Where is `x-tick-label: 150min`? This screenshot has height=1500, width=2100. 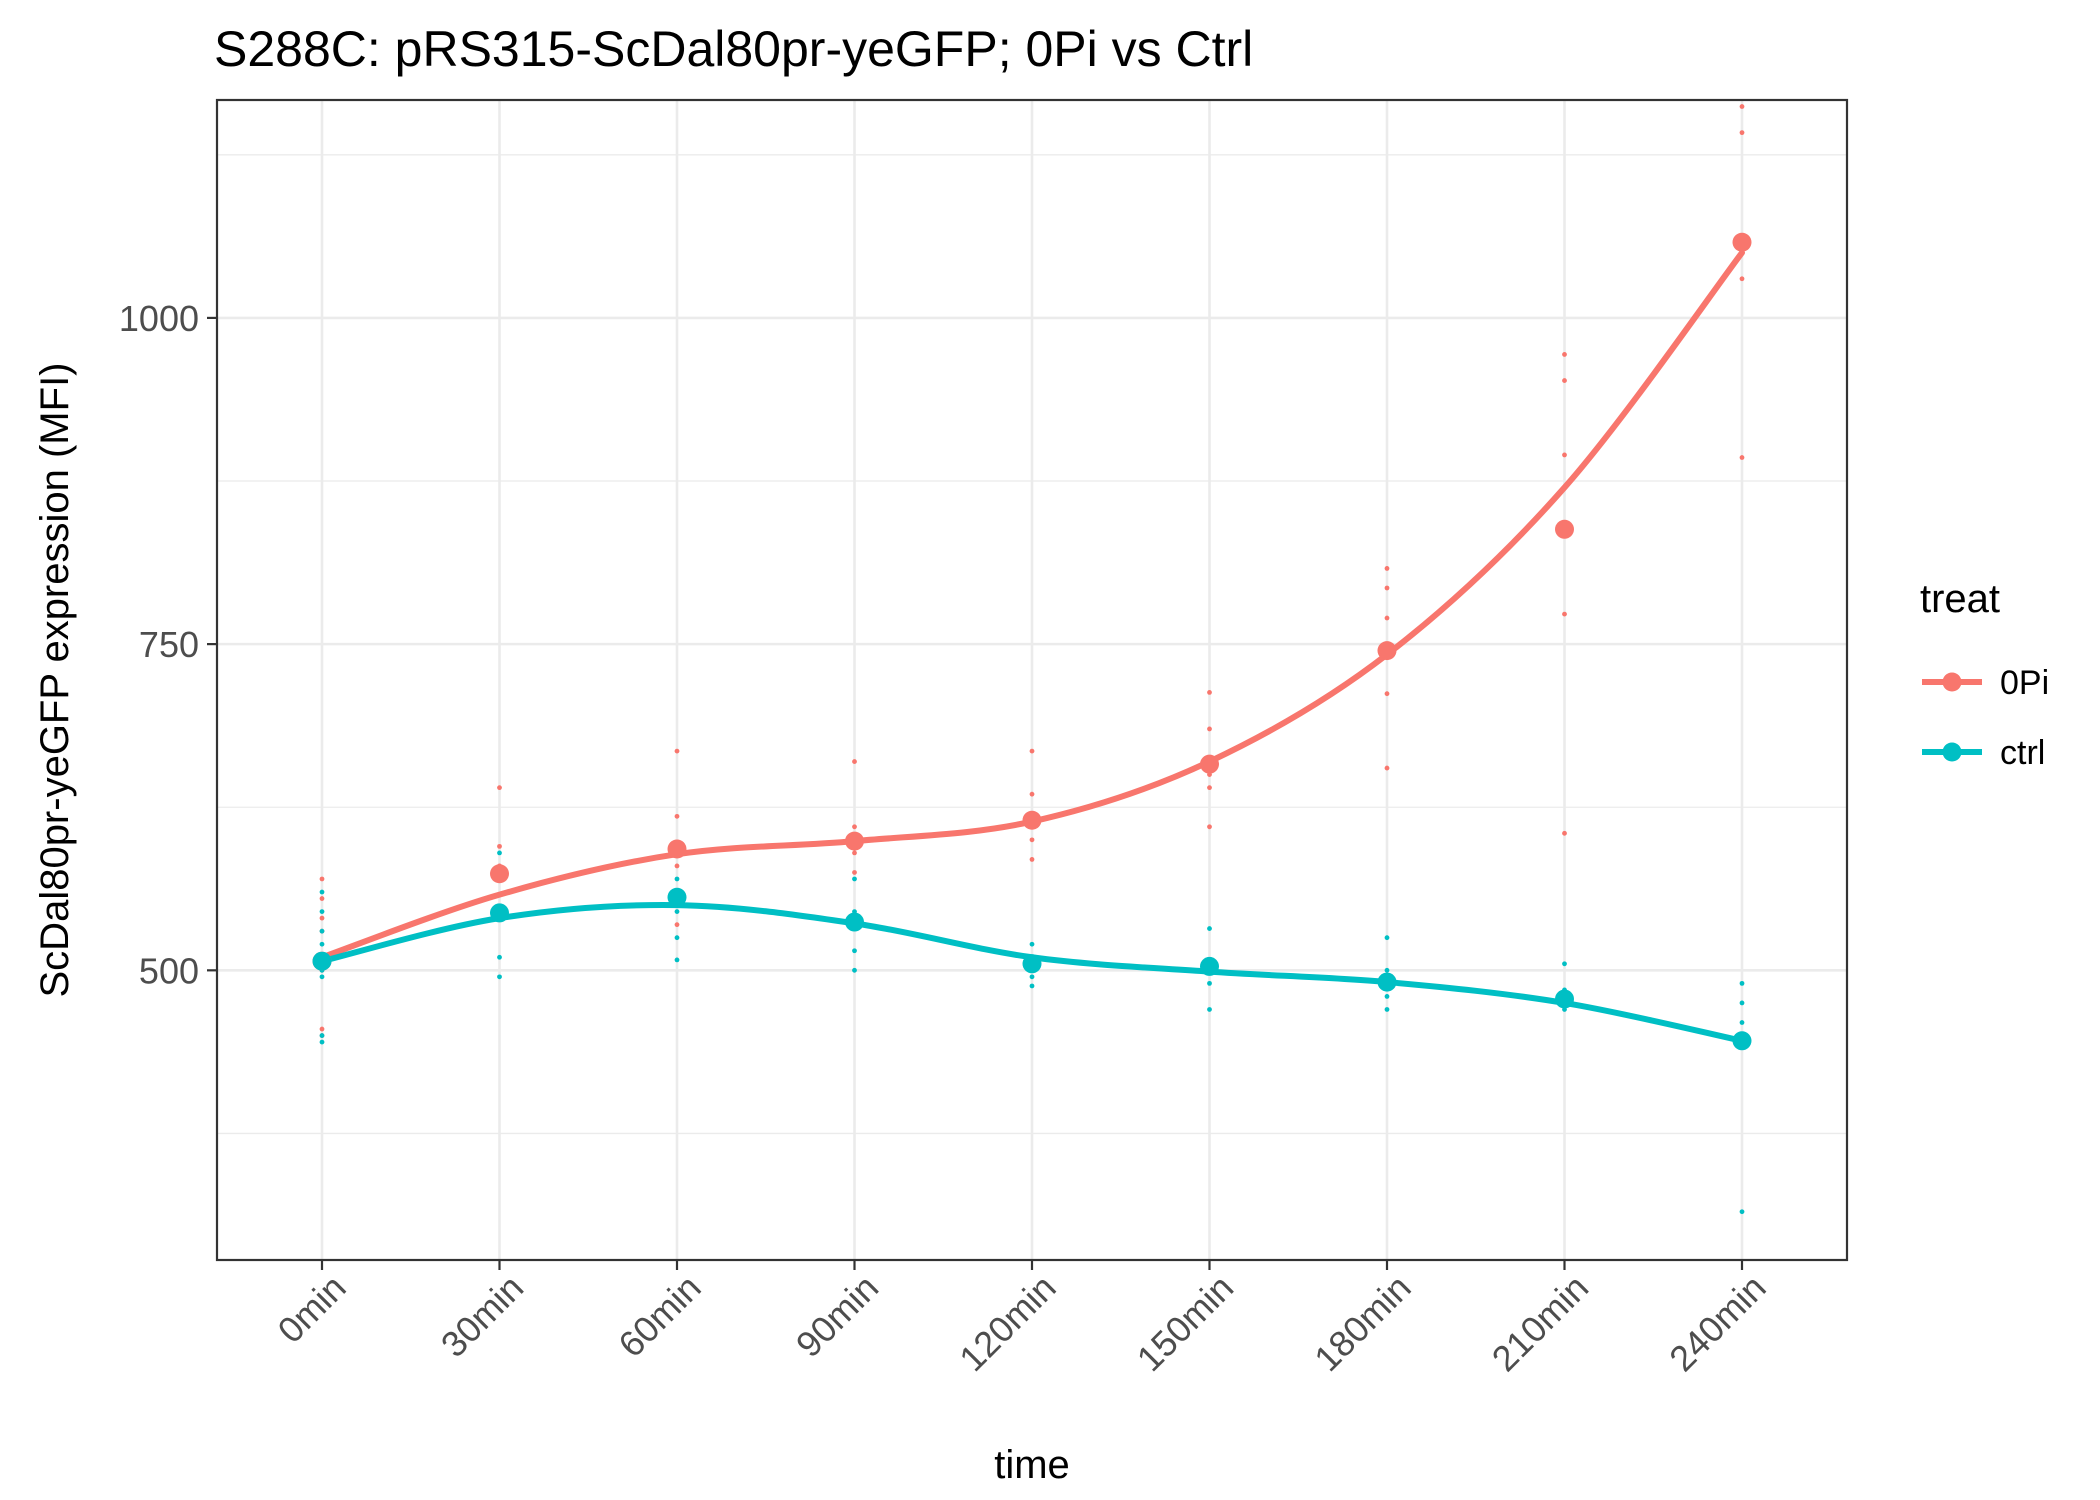 x-tick-label: 150min is located at coordinates (1185, 1323).